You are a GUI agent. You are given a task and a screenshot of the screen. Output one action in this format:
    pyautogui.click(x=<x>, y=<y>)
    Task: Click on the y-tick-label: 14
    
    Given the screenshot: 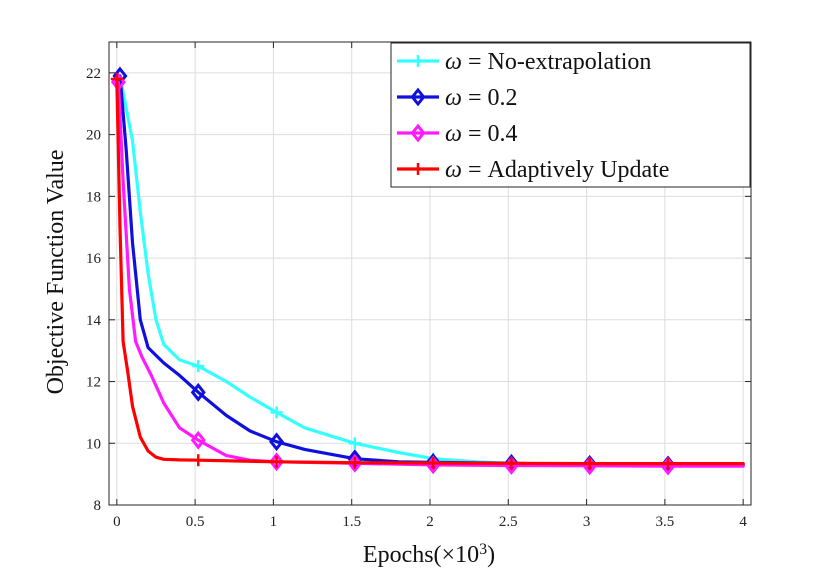 What is the action you would take?
    pyautogui.click(x=94, y=321)
    